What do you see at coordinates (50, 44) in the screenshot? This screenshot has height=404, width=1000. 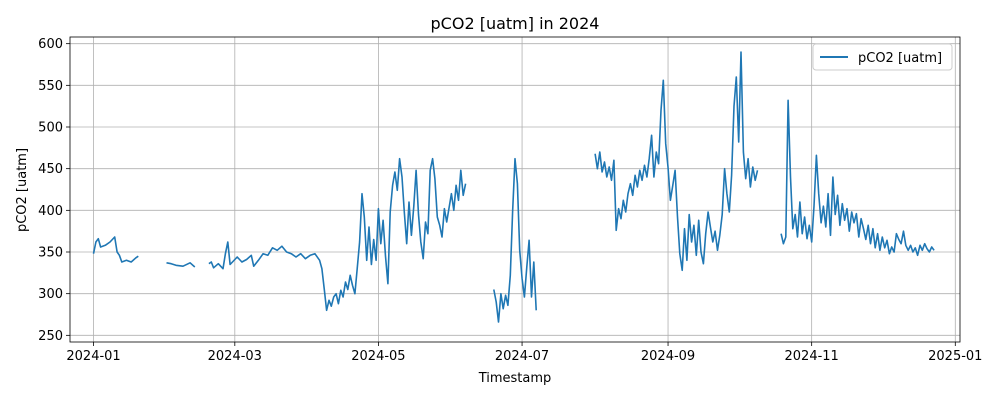 I see `y-tick-label: 600` at bounding box center [50, 44].